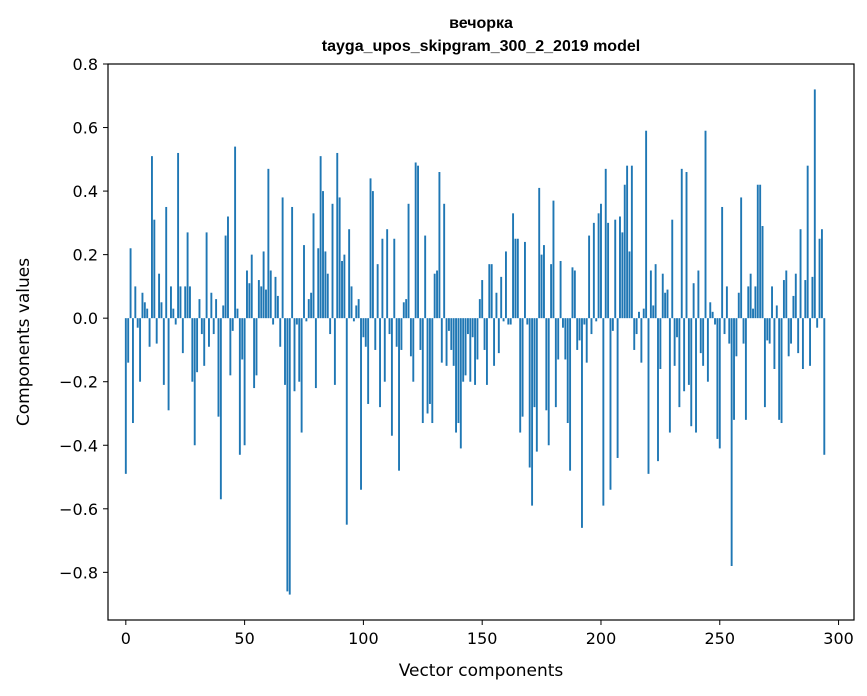 Image resolution: width=867 pixels, height=696 pixels. What do you see at coordinates (85, 191) in the screenshot?
I see `y-tick-label: 0.4` at bounding box center [85, 191].